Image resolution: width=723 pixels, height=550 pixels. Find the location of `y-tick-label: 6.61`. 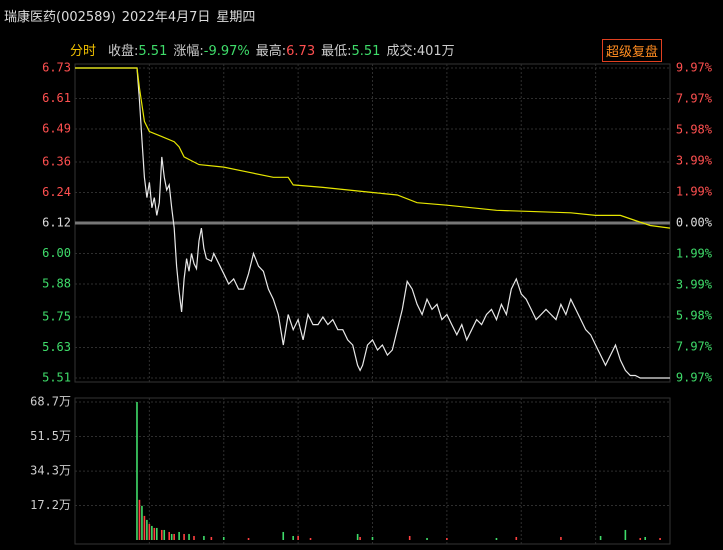

y-tick-label: 6.61 is located at coordinates (56, 98).